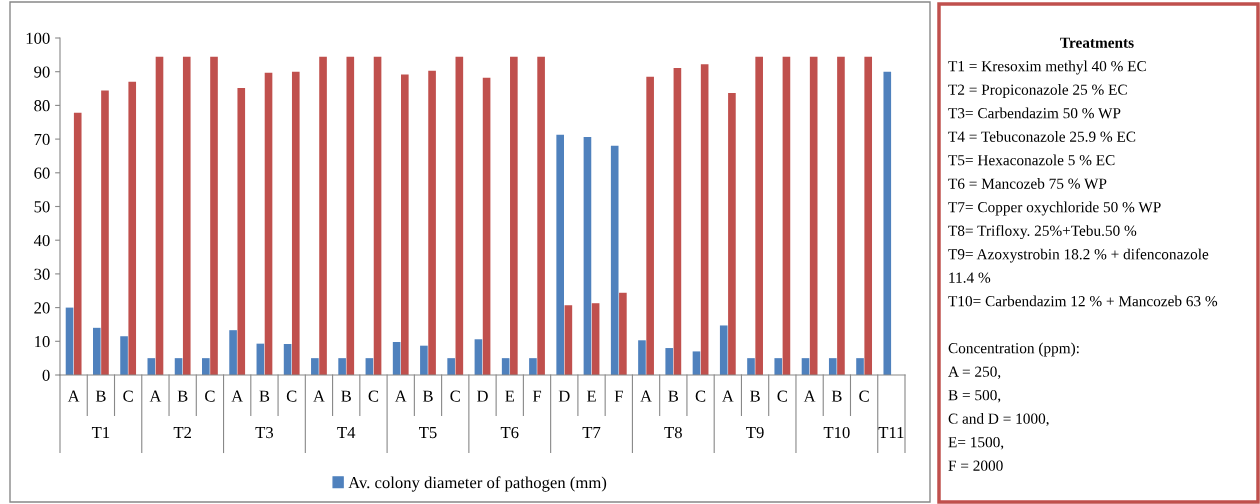 The image size is (1260, 504). I want to click on text: T10, so click(836, 432).